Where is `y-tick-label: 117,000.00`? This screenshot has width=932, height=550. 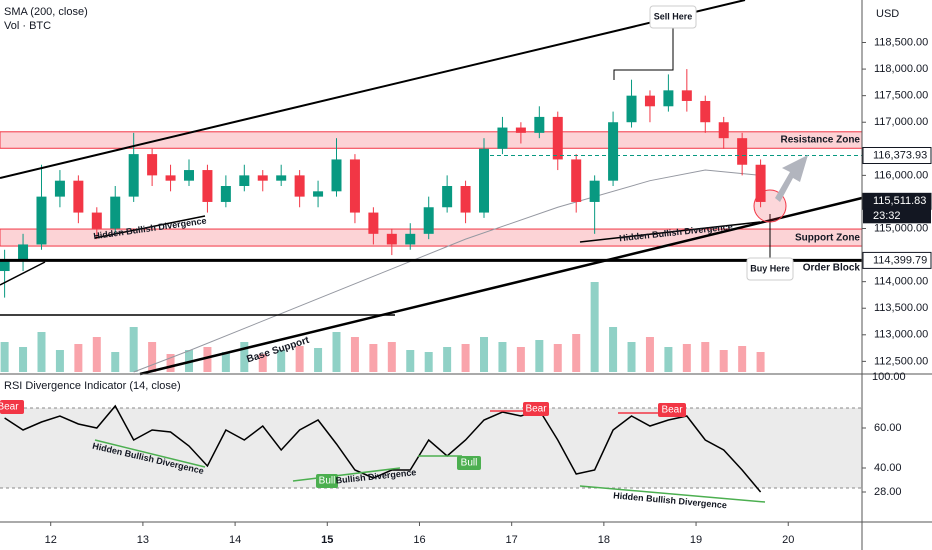 y-tick-label: 117,000.00 is located at coordinates (901, 122).